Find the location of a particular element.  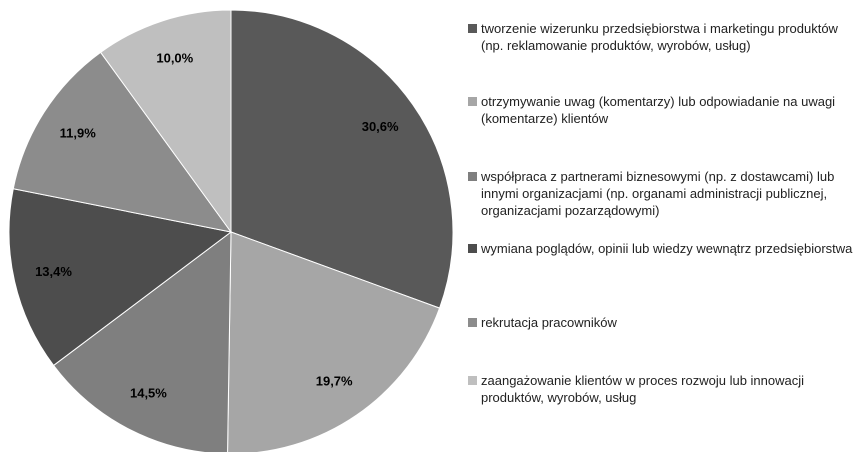

data-label: 14,5% is located at coordinates (148, 393).